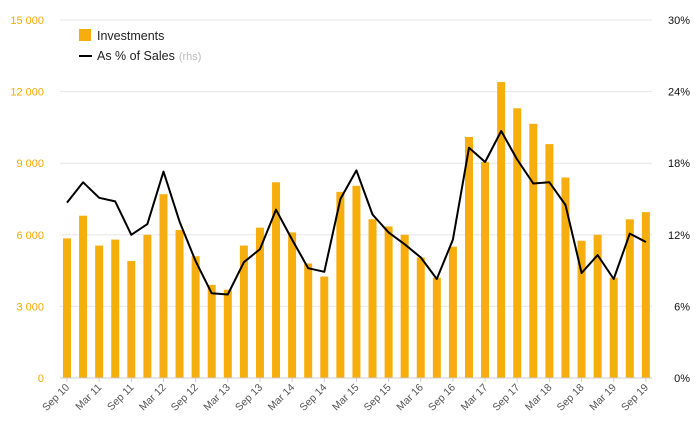 The width and height of the screenshot is (700, 433). What do you see at coordinates (140, 46) in the screenshot?
I see `legend: Investments As % of Sales (rhs)` at bounding box center [140, 46].